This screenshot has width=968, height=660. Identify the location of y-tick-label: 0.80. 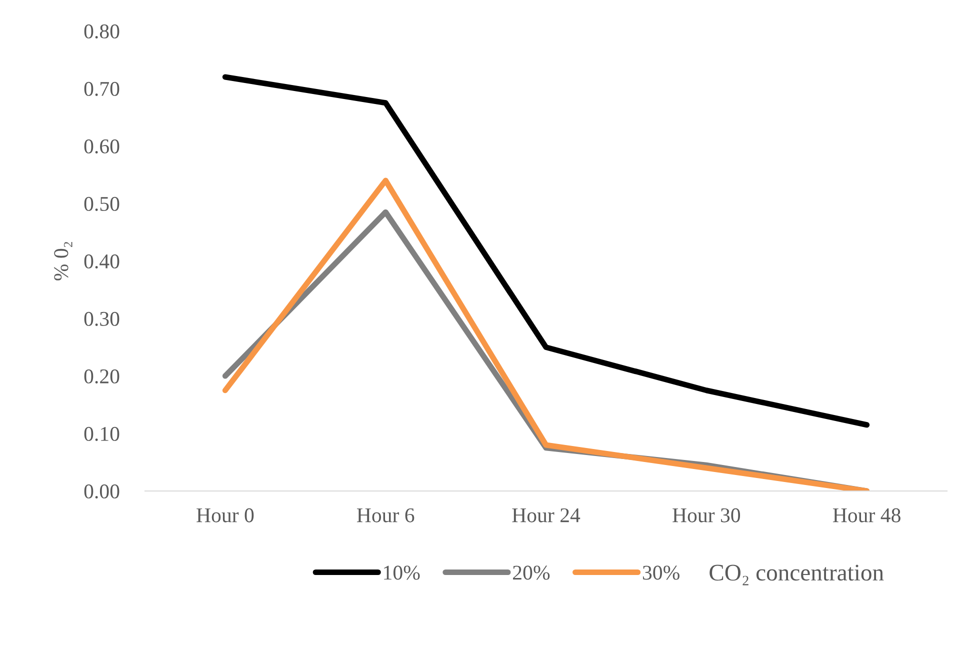
(102, 31).